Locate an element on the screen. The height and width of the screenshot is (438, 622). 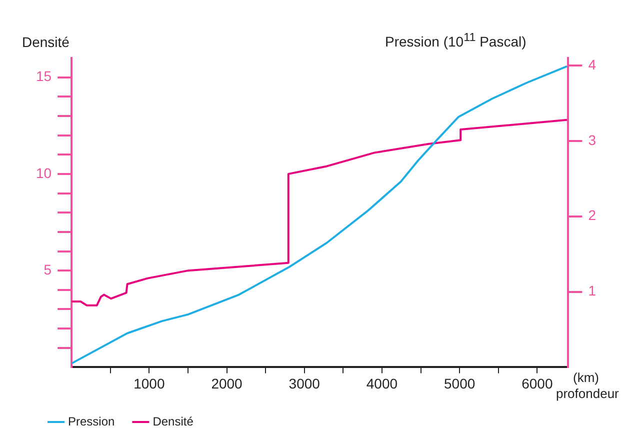
legend-label: Densité is located at coordinates (173, 421).